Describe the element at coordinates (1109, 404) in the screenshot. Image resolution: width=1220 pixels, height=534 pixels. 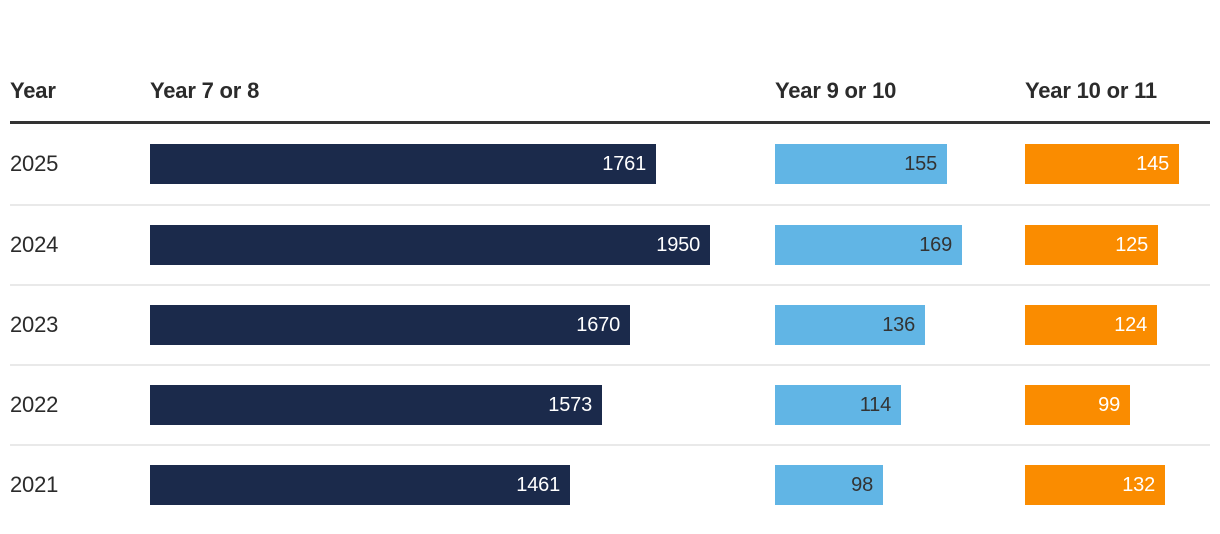
I see `bar-value-label: 99` at that location.